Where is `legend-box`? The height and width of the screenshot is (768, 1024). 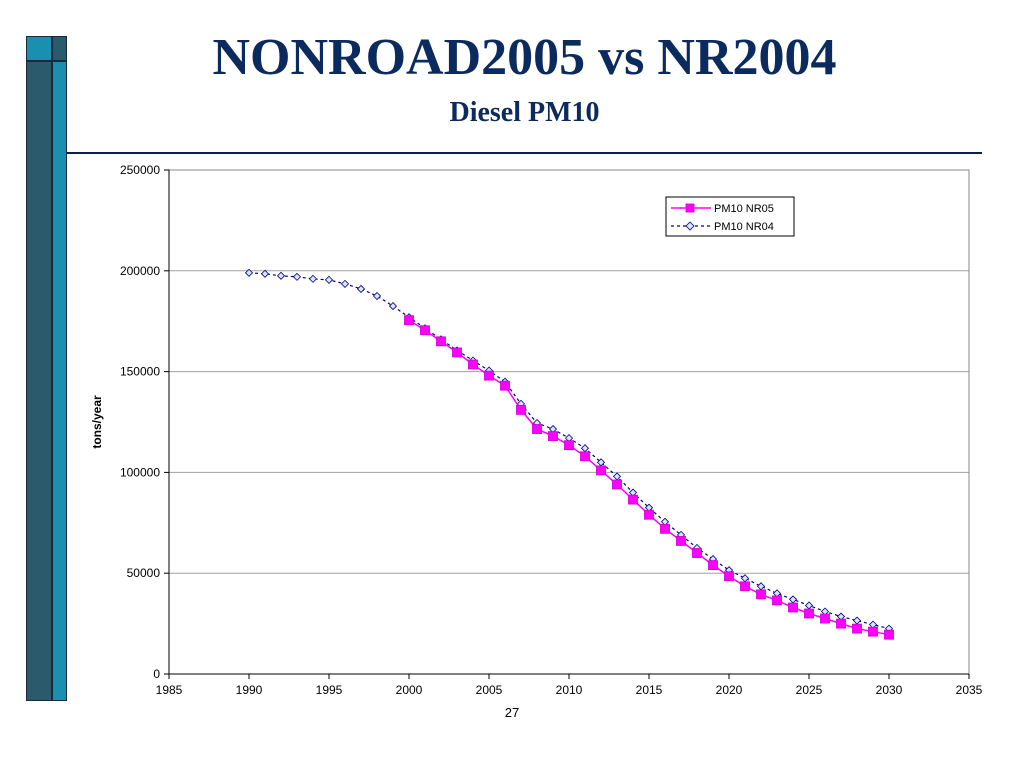
legend-box is located at coordinates (730, 216).